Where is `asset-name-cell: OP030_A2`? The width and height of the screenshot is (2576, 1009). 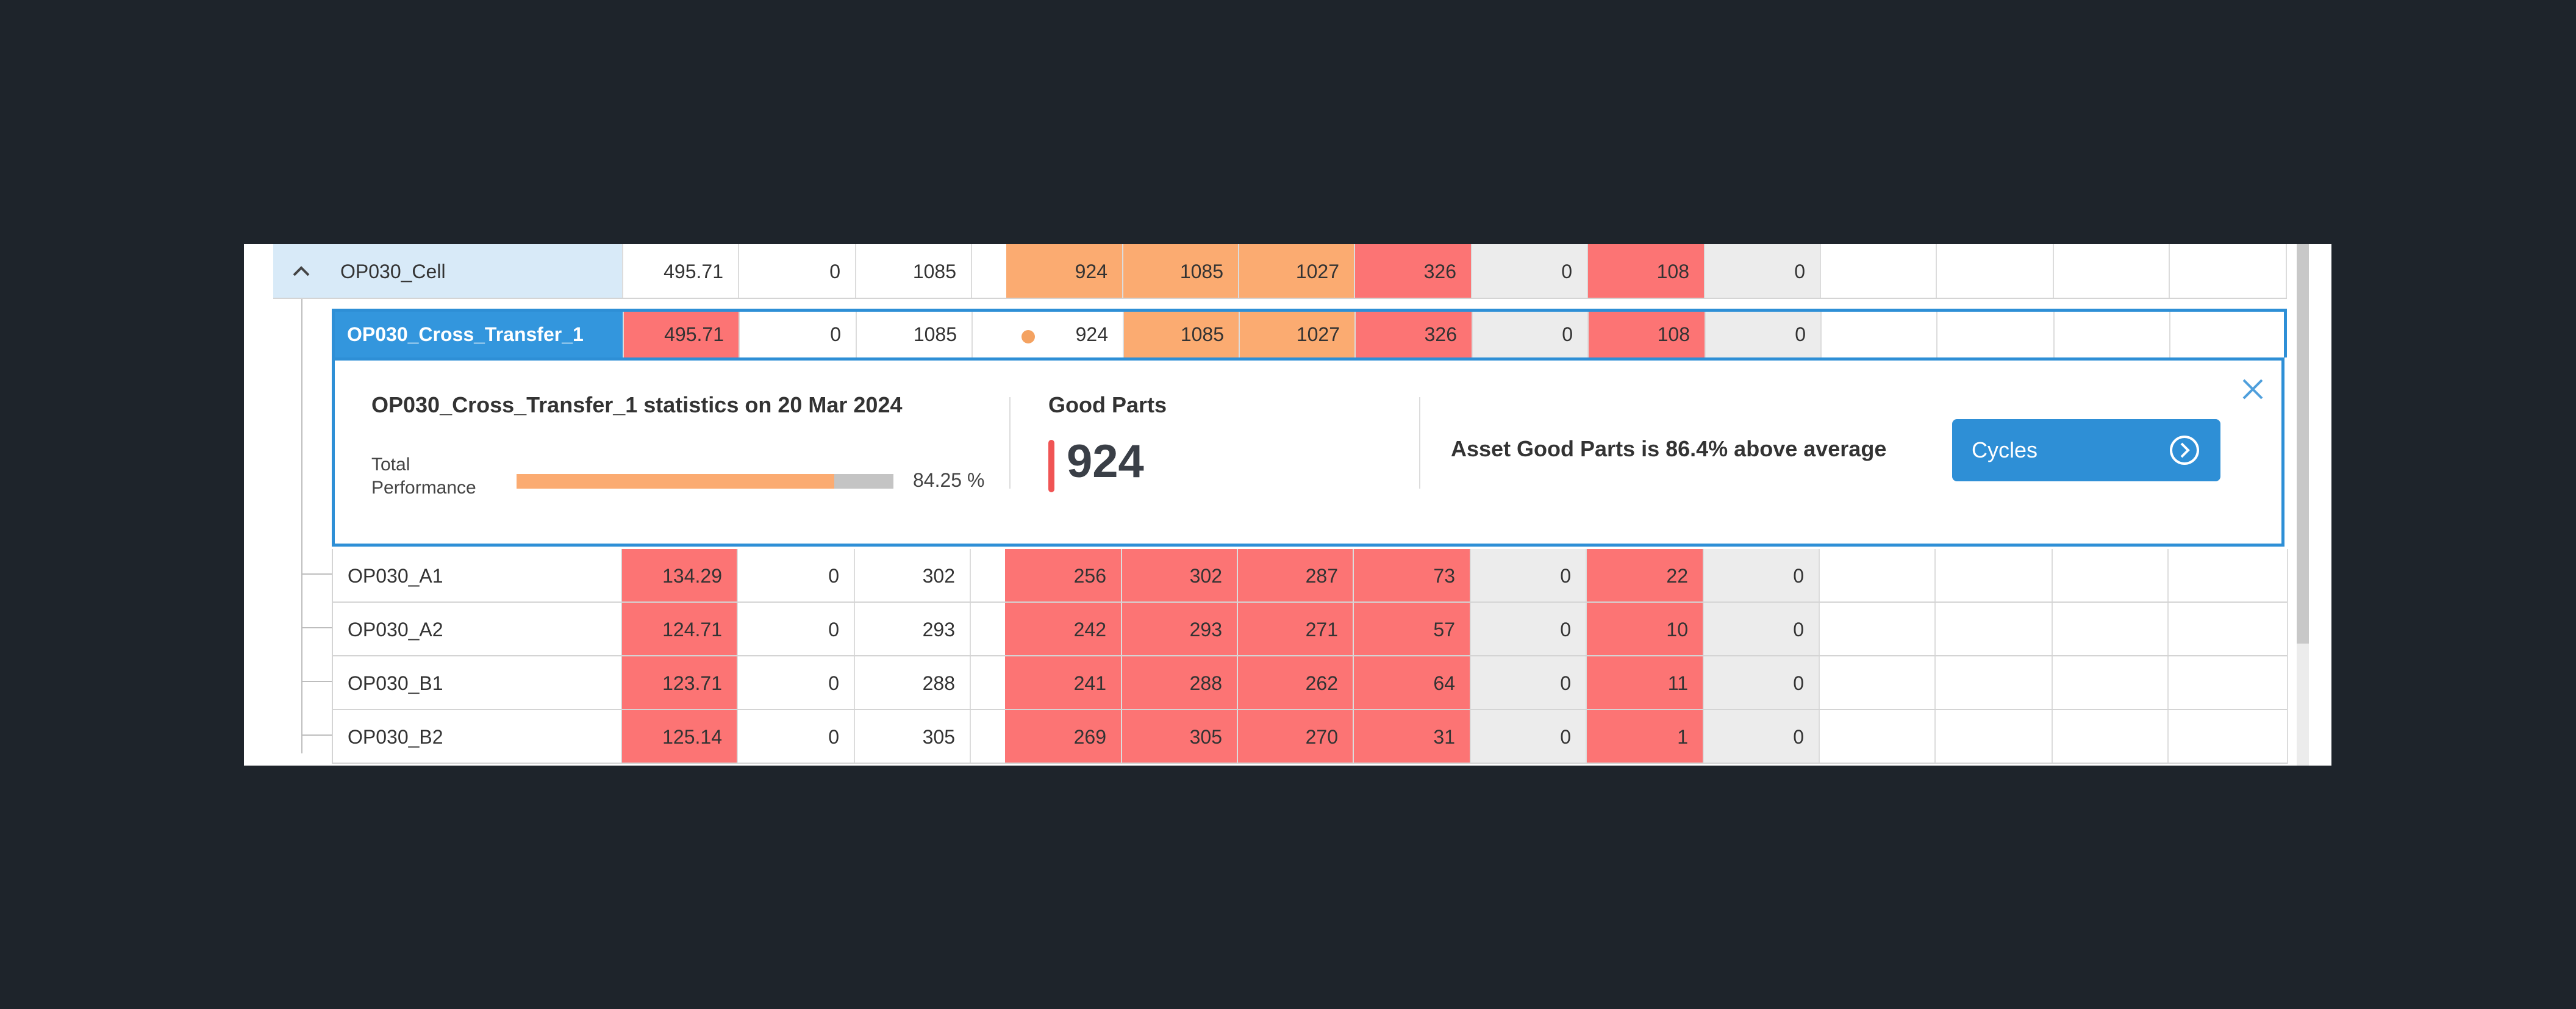 asset-name-cell: OP030_A2 is located at coordinates (477, 629).